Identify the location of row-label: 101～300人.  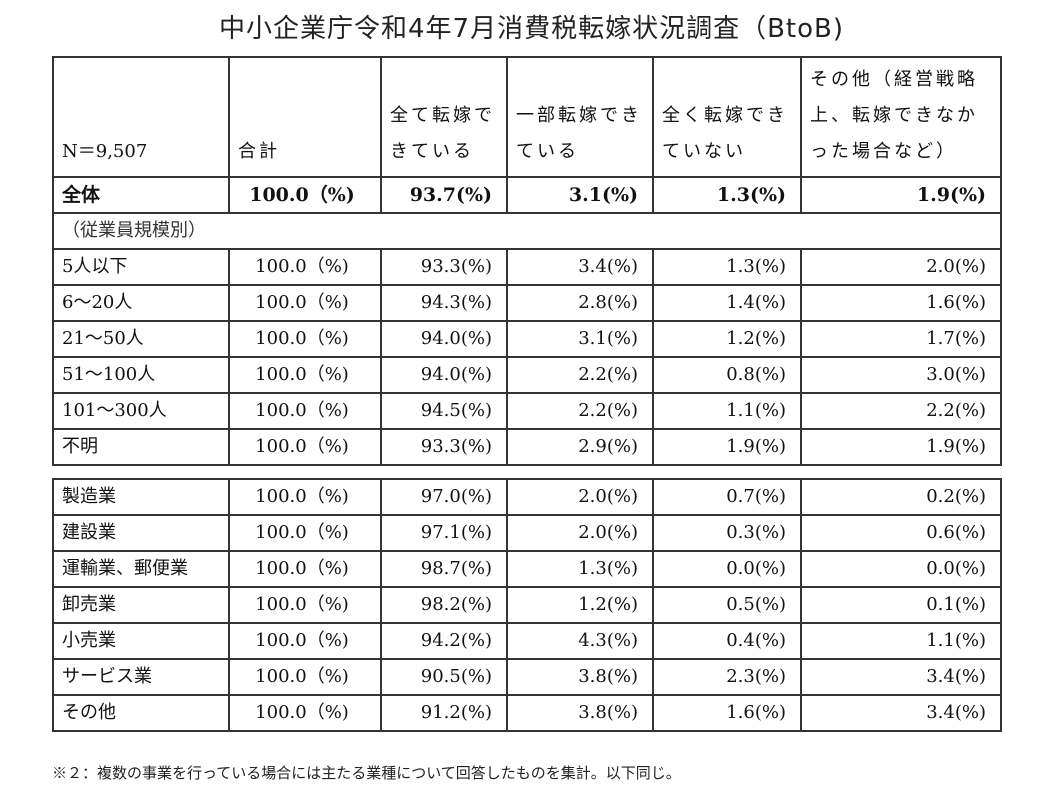
(141, 411).